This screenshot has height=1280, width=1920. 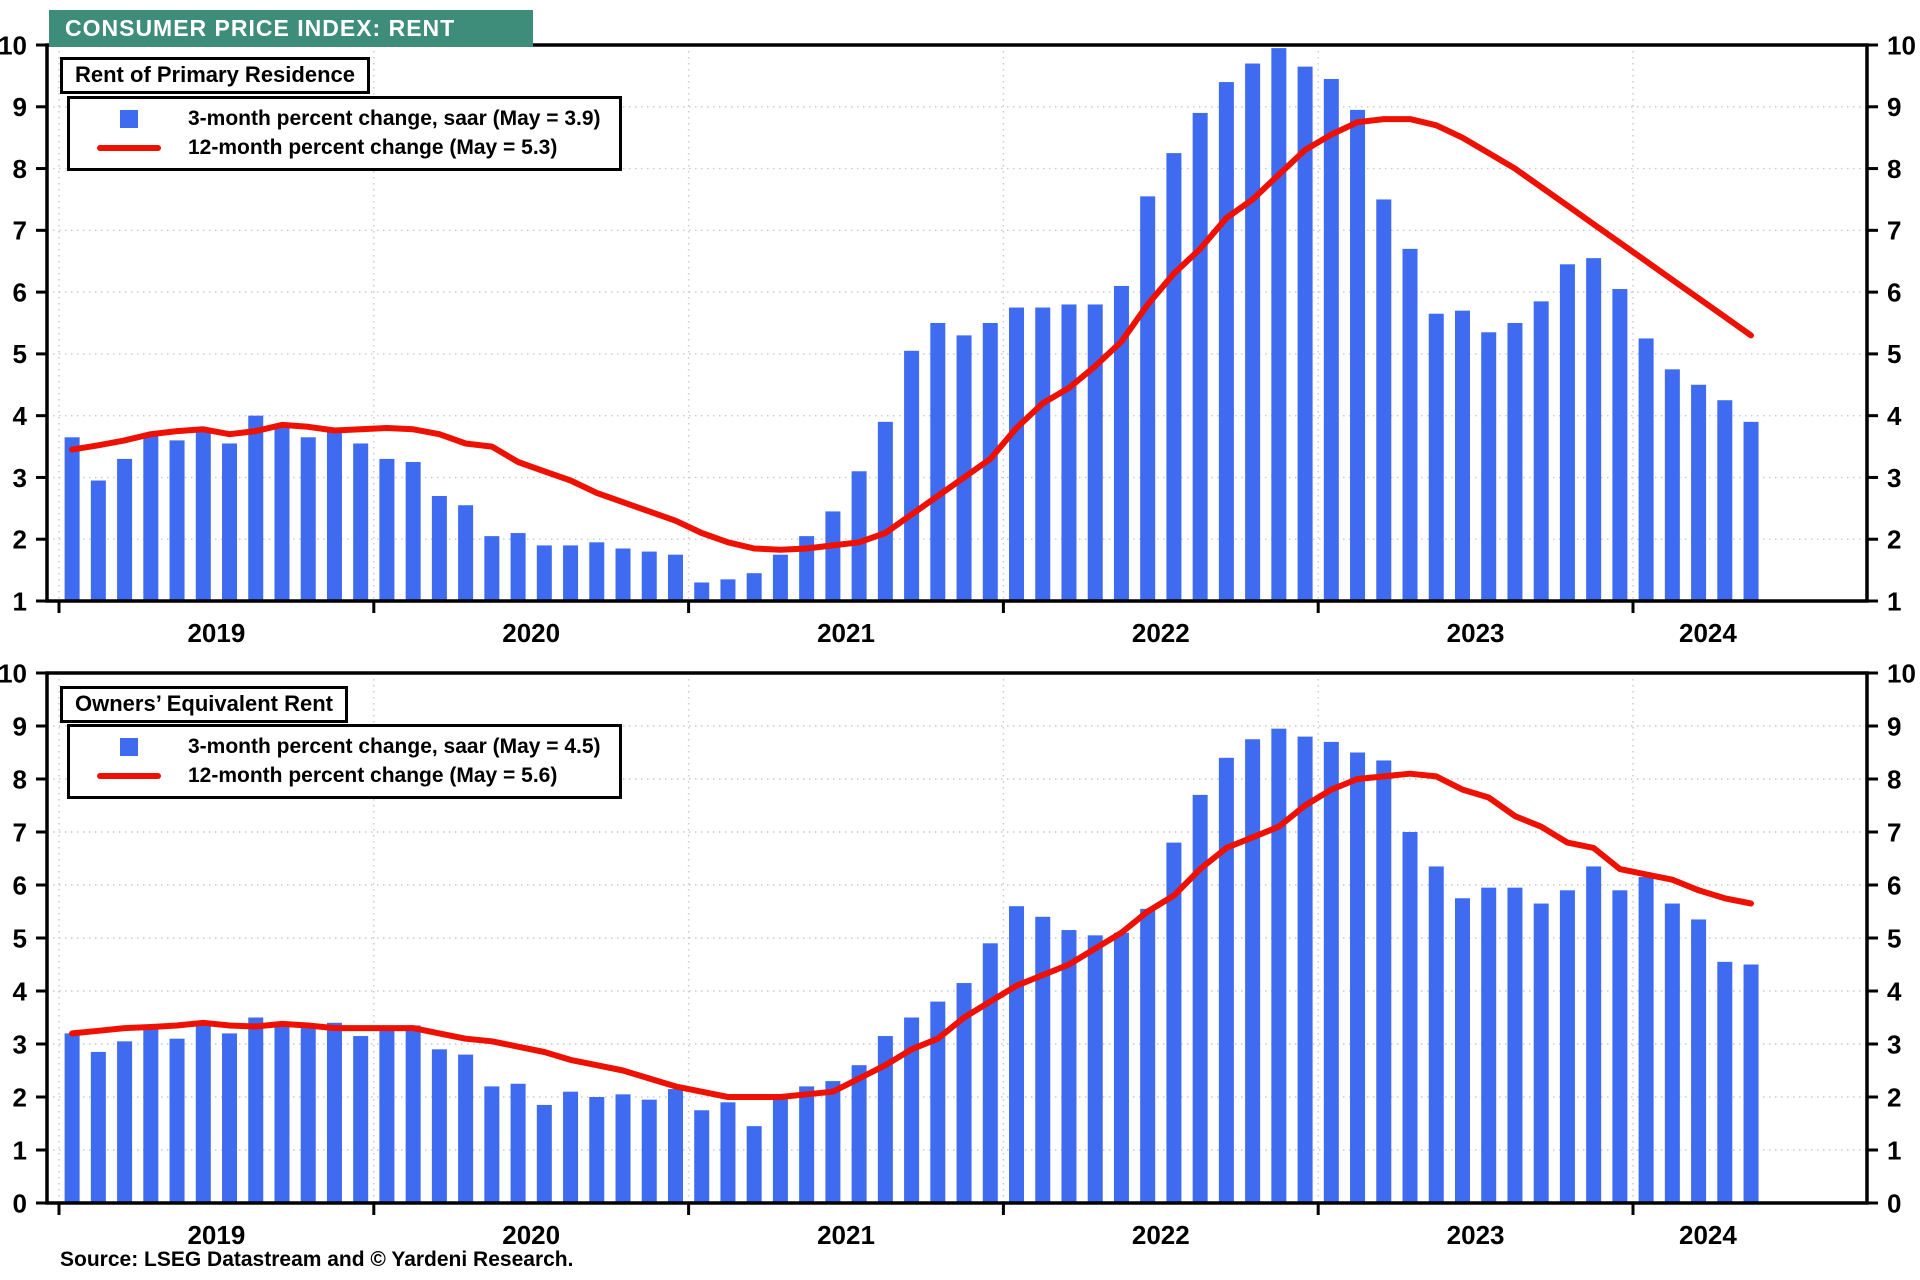 What do you see at coordinates (129, 118) in the screenshot?
I see `bar-series-swatch-icon` at bounding box center [129, 118].